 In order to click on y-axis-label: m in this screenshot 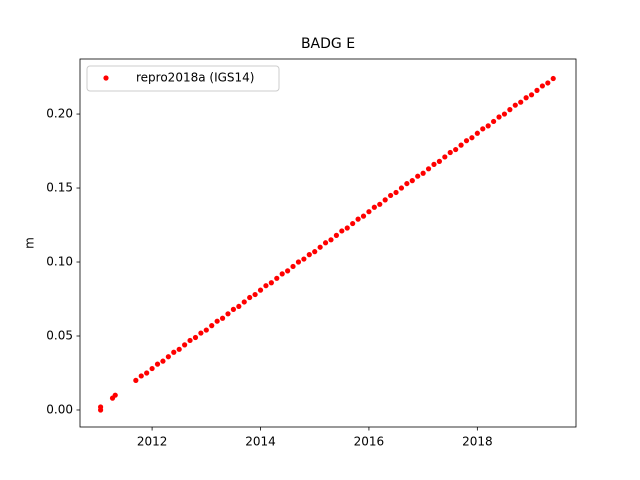, I will do `click(30, 243)`.